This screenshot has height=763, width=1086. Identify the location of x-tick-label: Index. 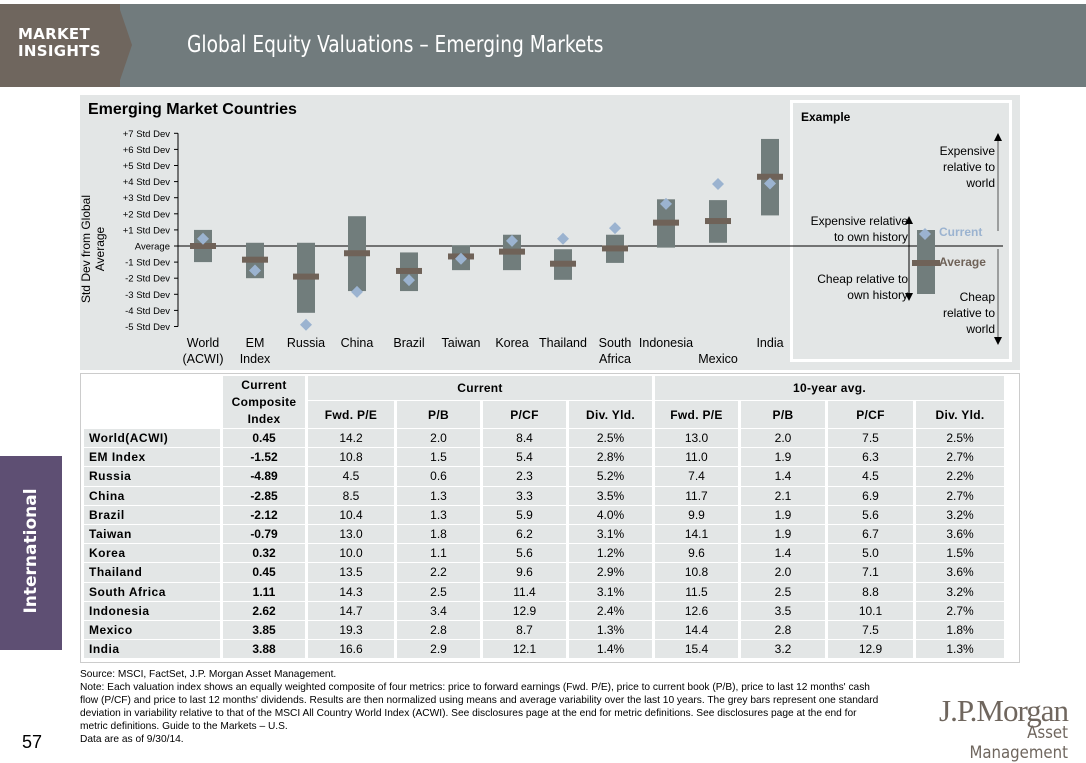
(255, 359).